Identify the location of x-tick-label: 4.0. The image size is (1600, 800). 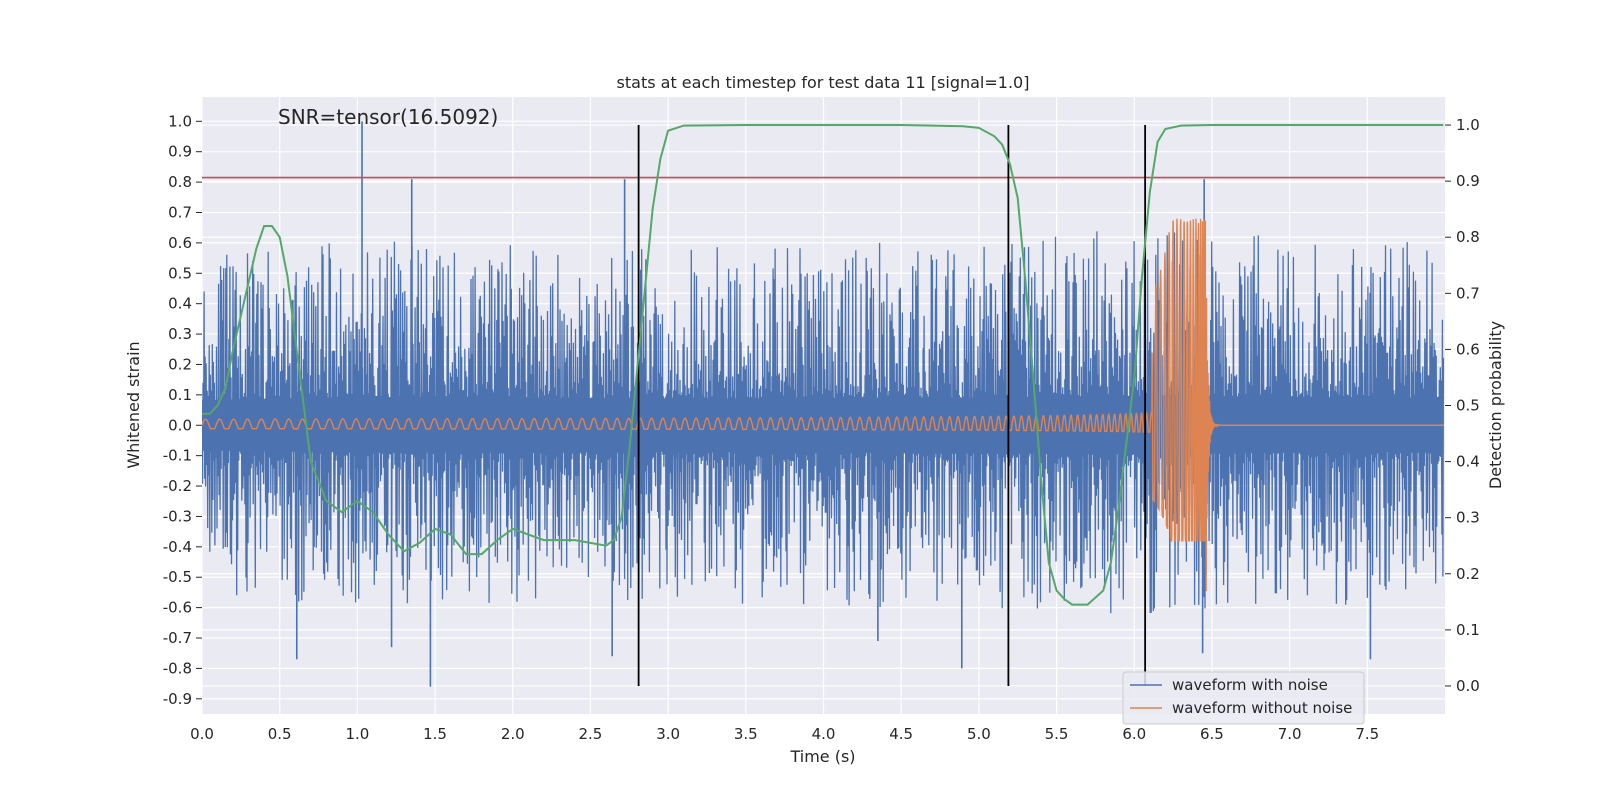
(824, 734).